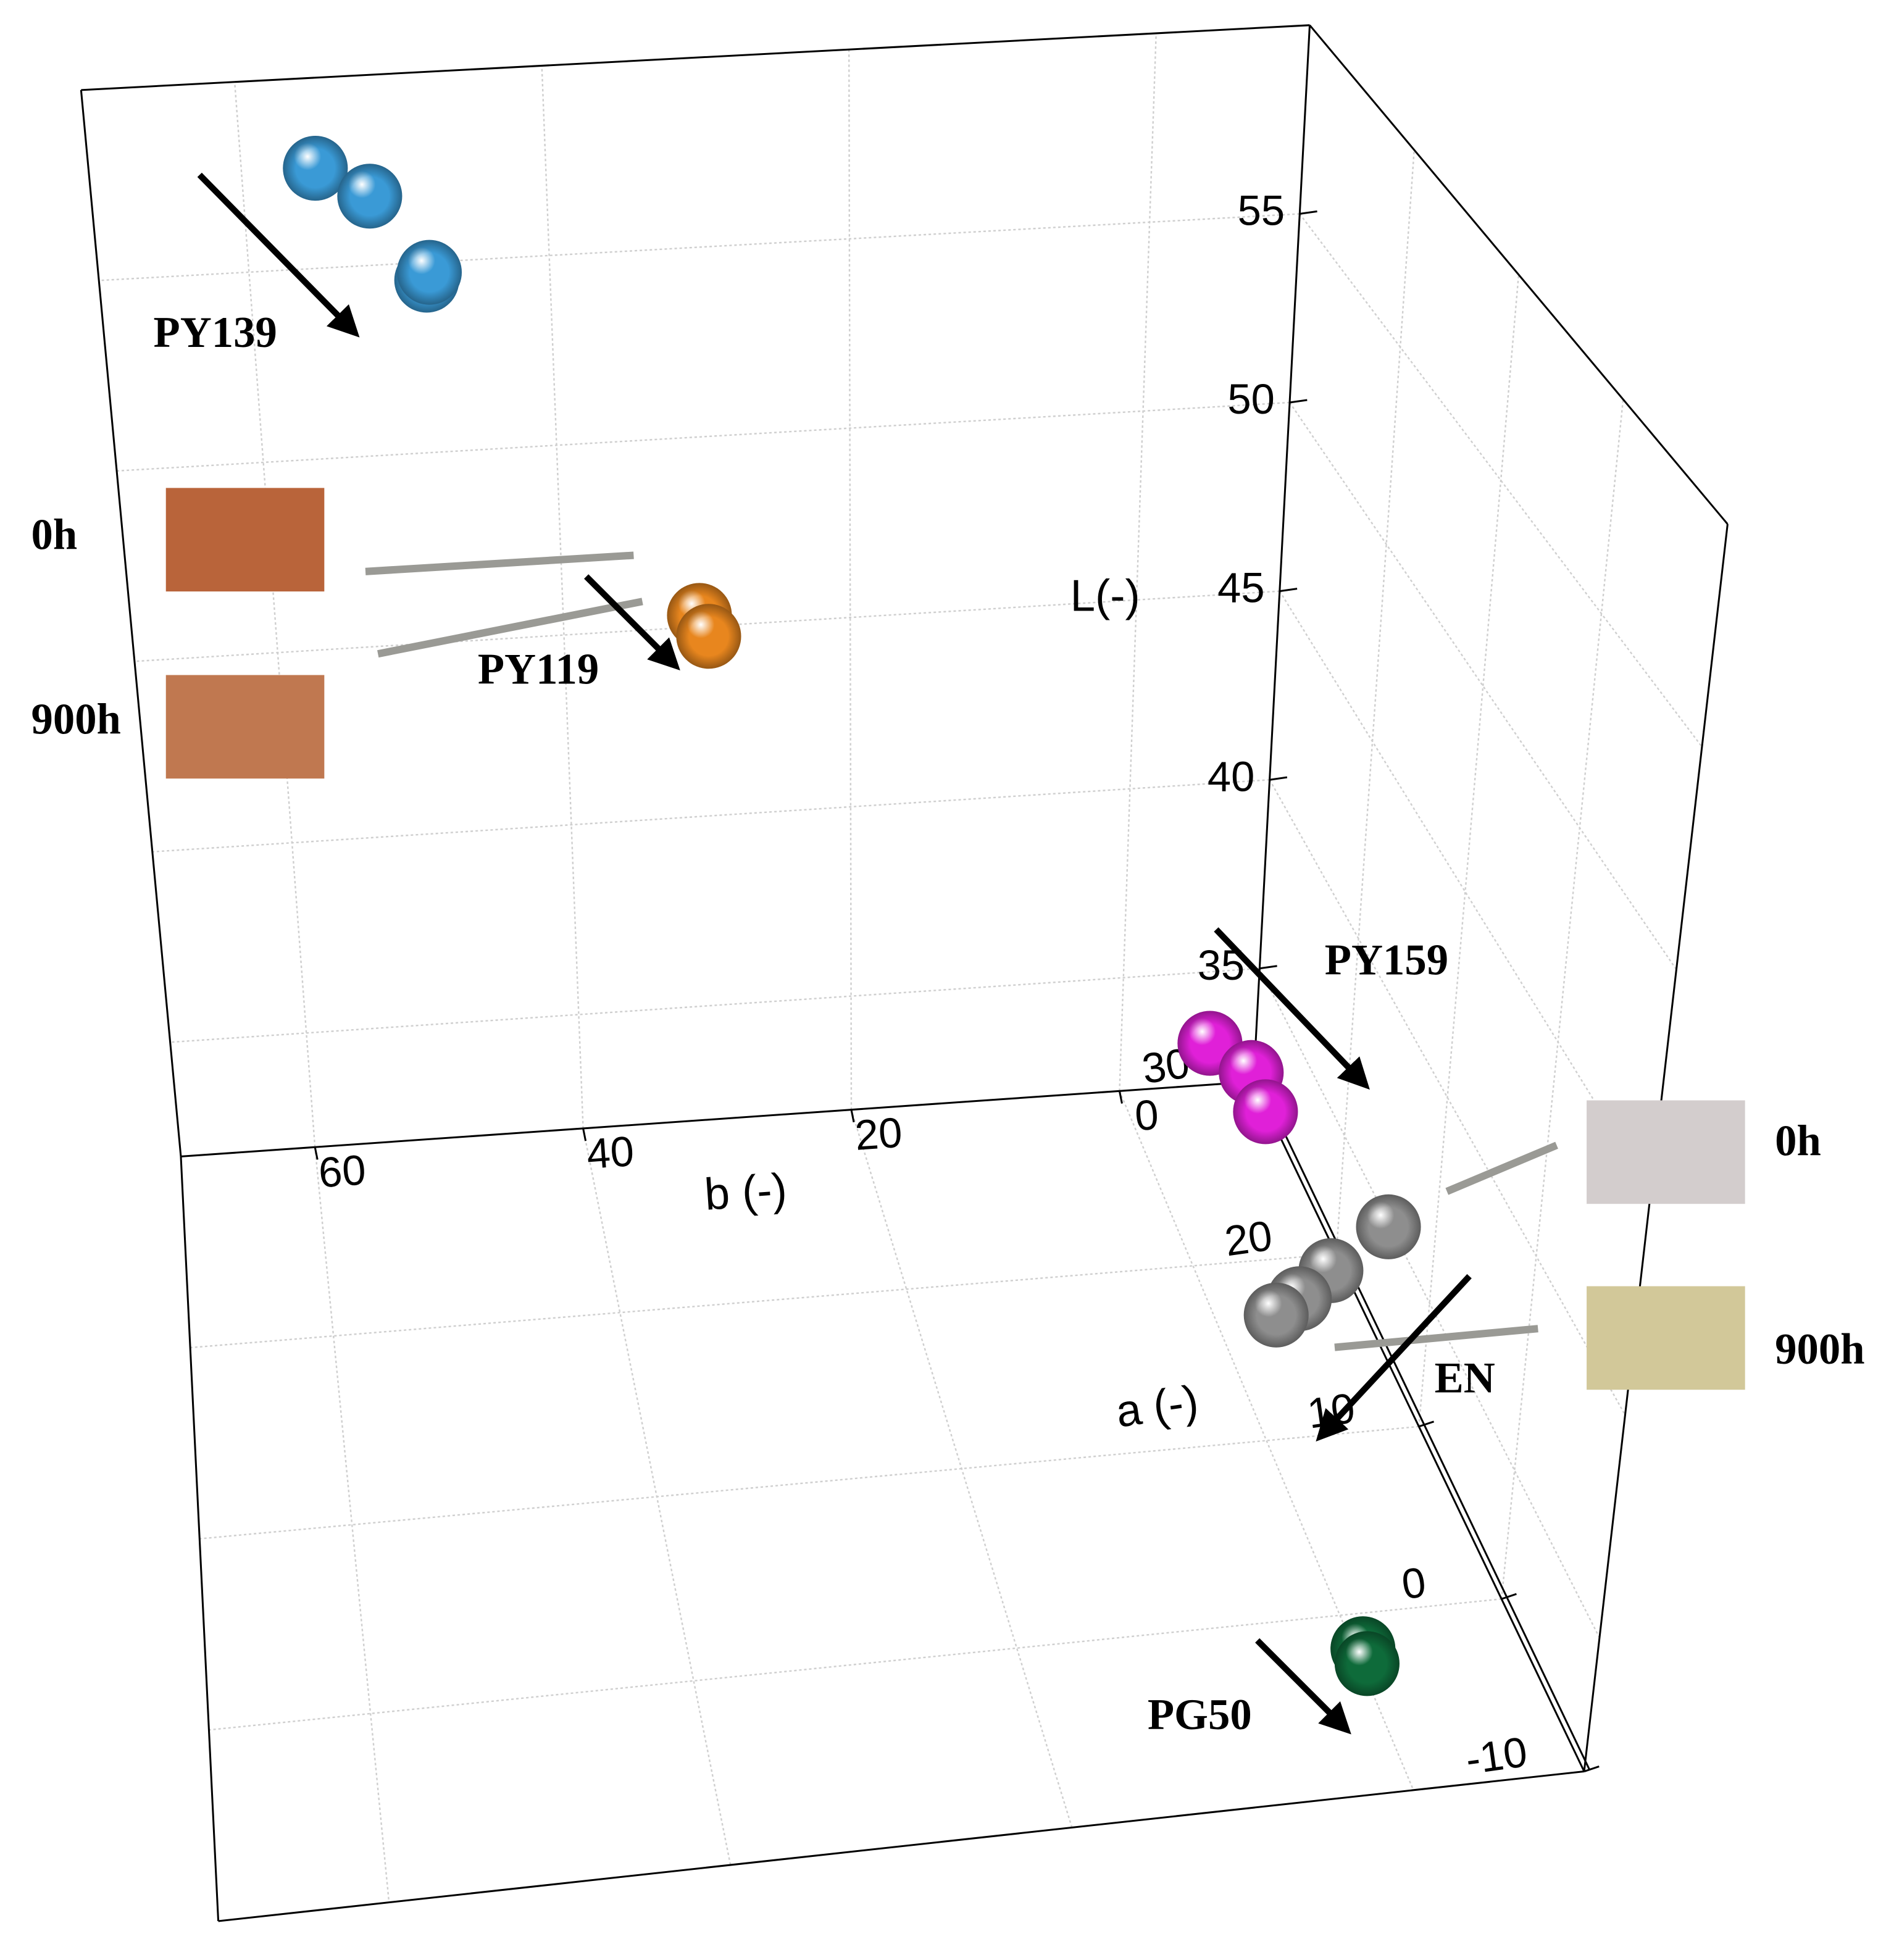 The width and height of the screenshot is (1886, 1960). What do you see at coordinates (746, 1192) in the screenshot?
I see `x-axis-label: b (-)` at bounding box center [746, 1192].